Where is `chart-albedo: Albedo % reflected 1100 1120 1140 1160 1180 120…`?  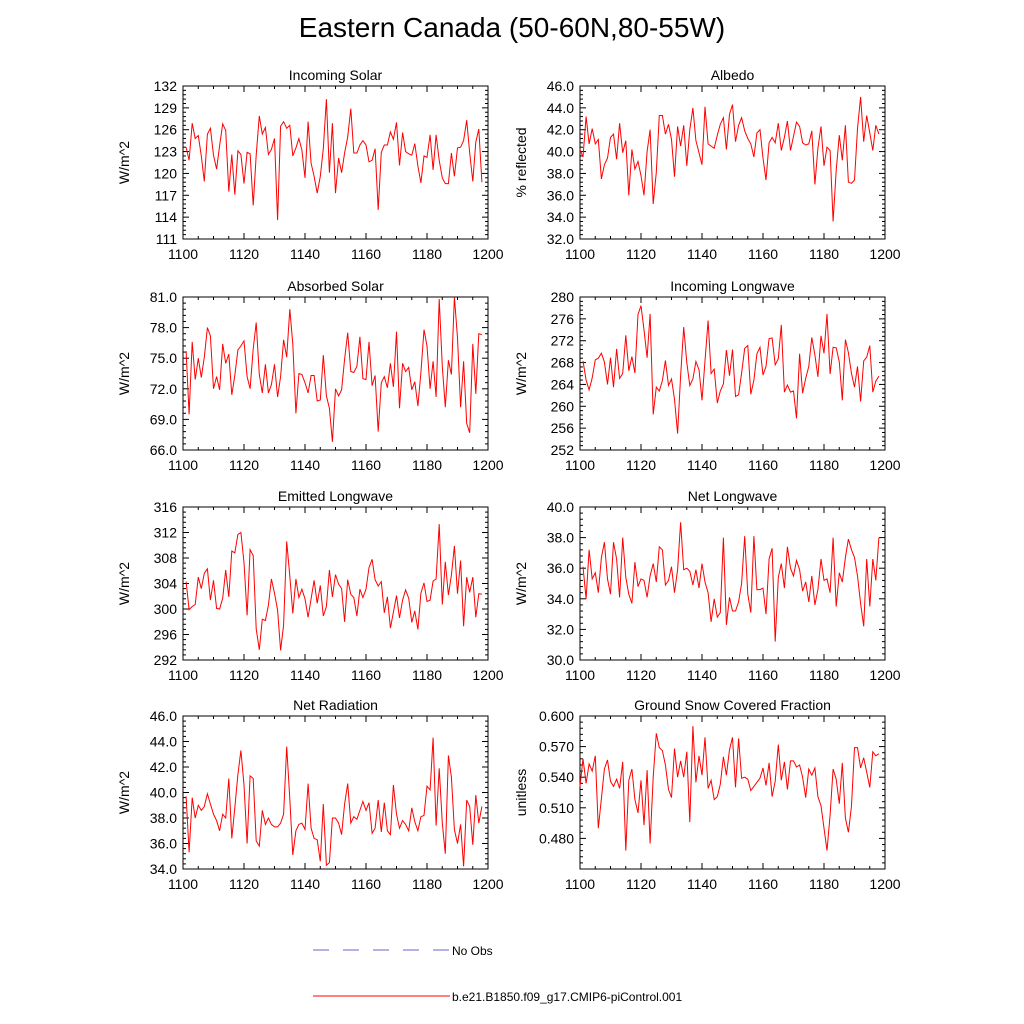 chart-albedo: Albedo % reflected 1100 1120 1140 1160 1180 120… is located at coordinates (707, 164).